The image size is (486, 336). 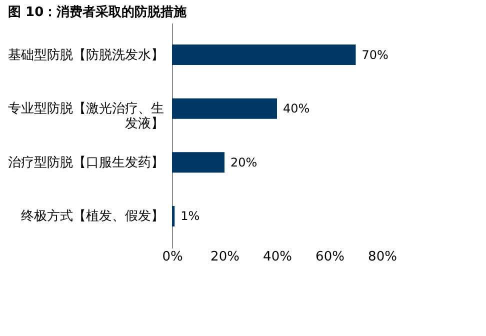 What do you see at coordinates (244, 162) in the screenshot?
I see `data-label: 20%` at bounding box center [244, 162].